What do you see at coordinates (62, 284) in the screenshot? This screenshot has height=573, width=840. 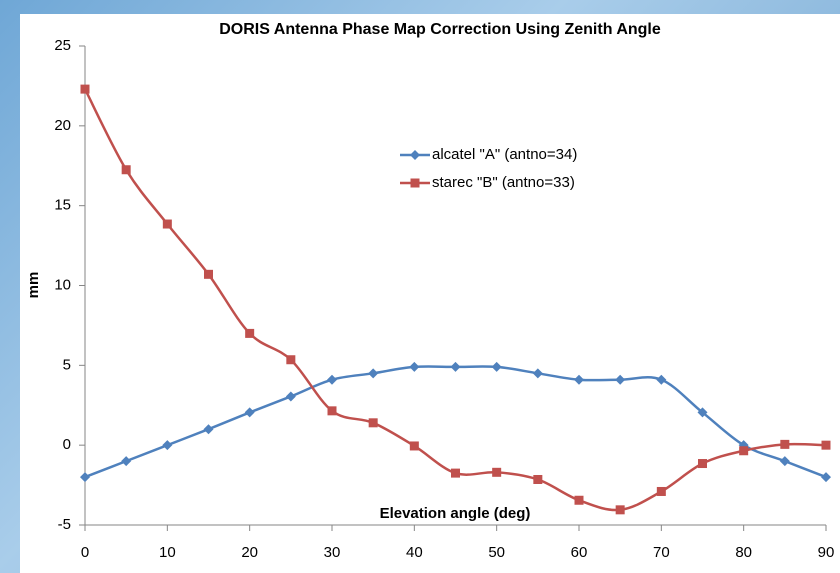 I see `y-tick-label: 10` at bounding box center [62, 284].